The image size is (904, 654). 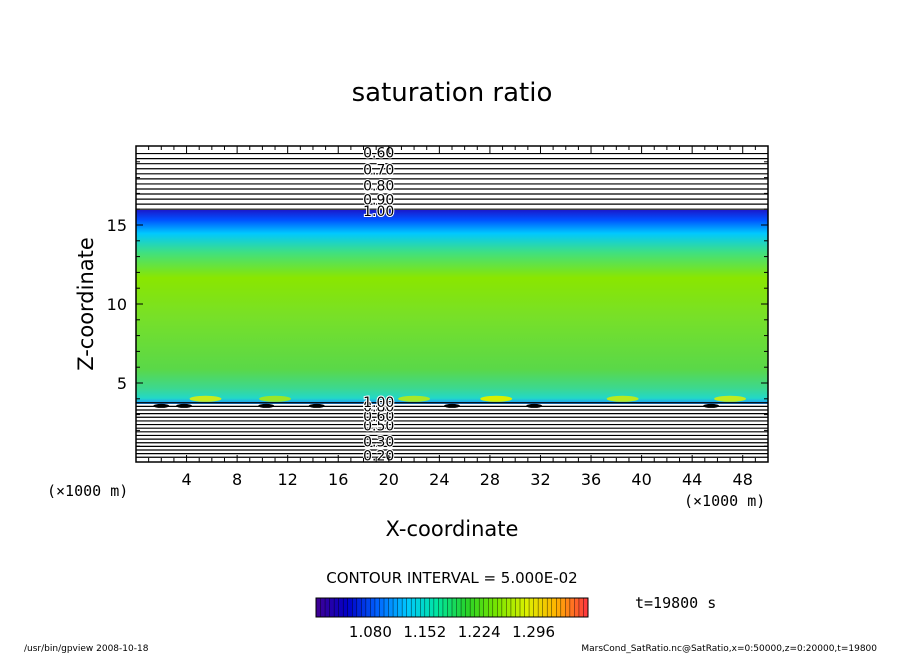 What do you see at coordinates (378, 457) in the screenshot?
I see `contour-label-lower-0: 0.20` at bounding box center [378, 457].